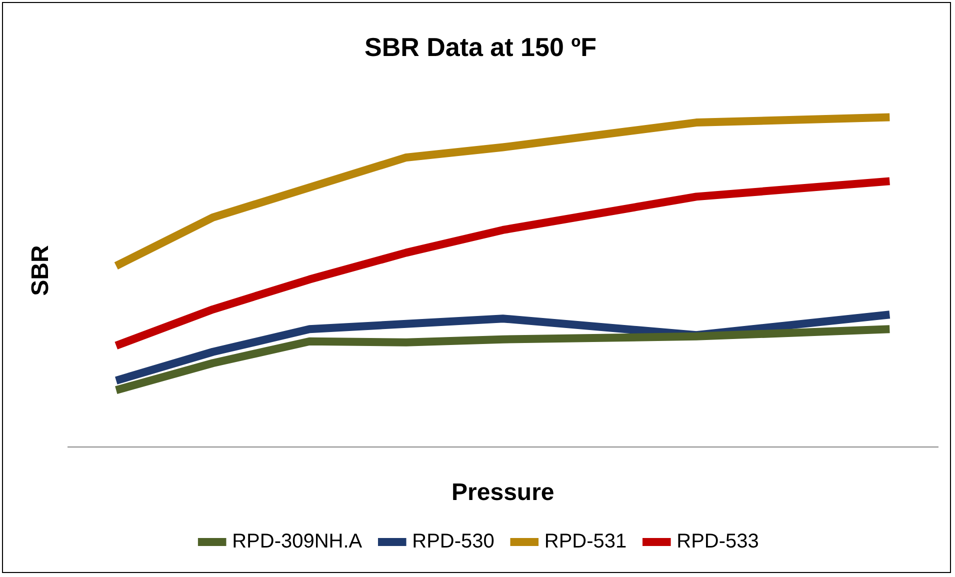 The image size is (955, 577). What do you see at coordinates (480, 47) in the screenshot?
I see `chart-title: SBR Data at 150 ºF` at bounding box center [480, 47].